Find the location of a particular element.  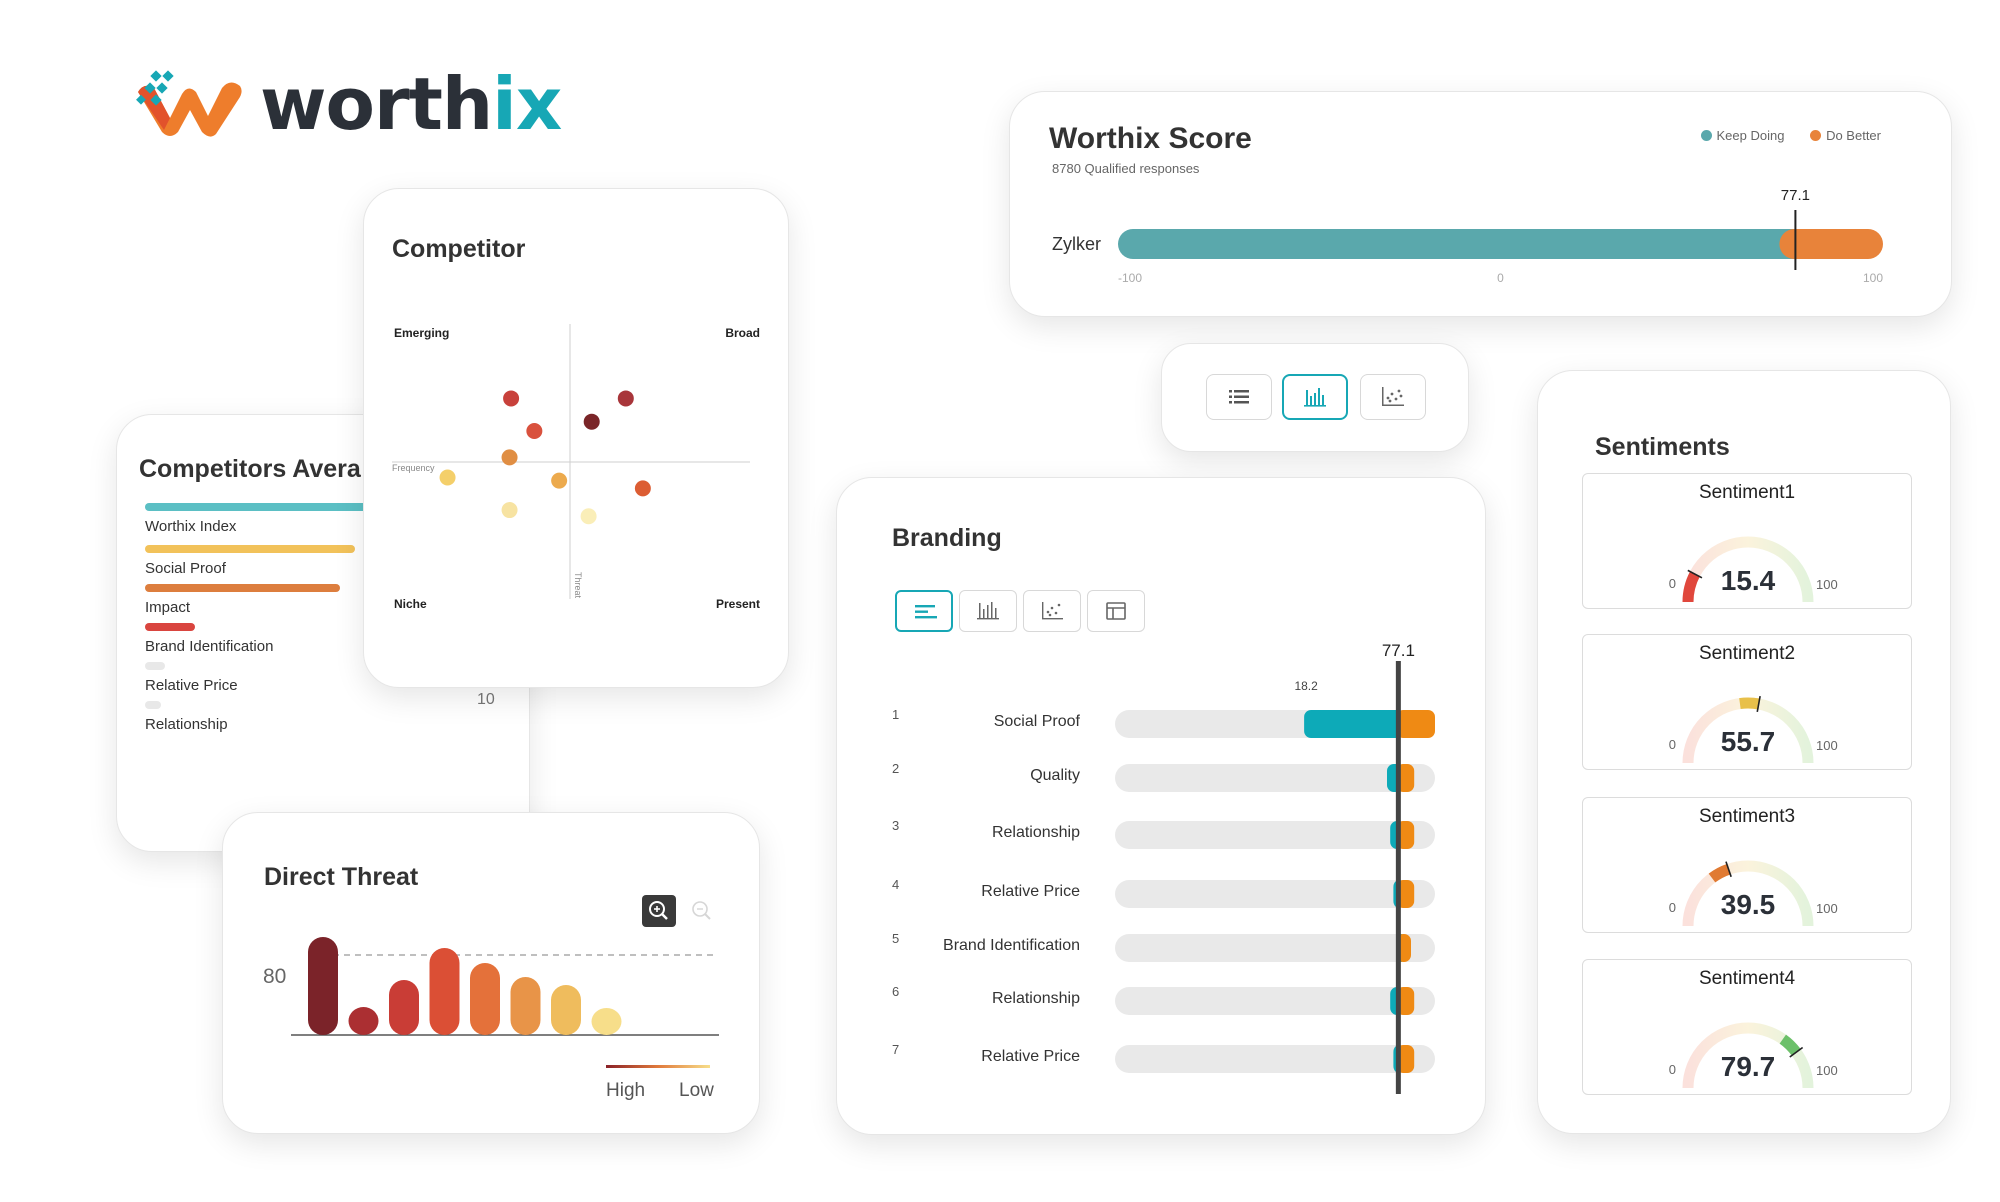

legend-do-better: Do Better is located at coordinates (1845, 135).